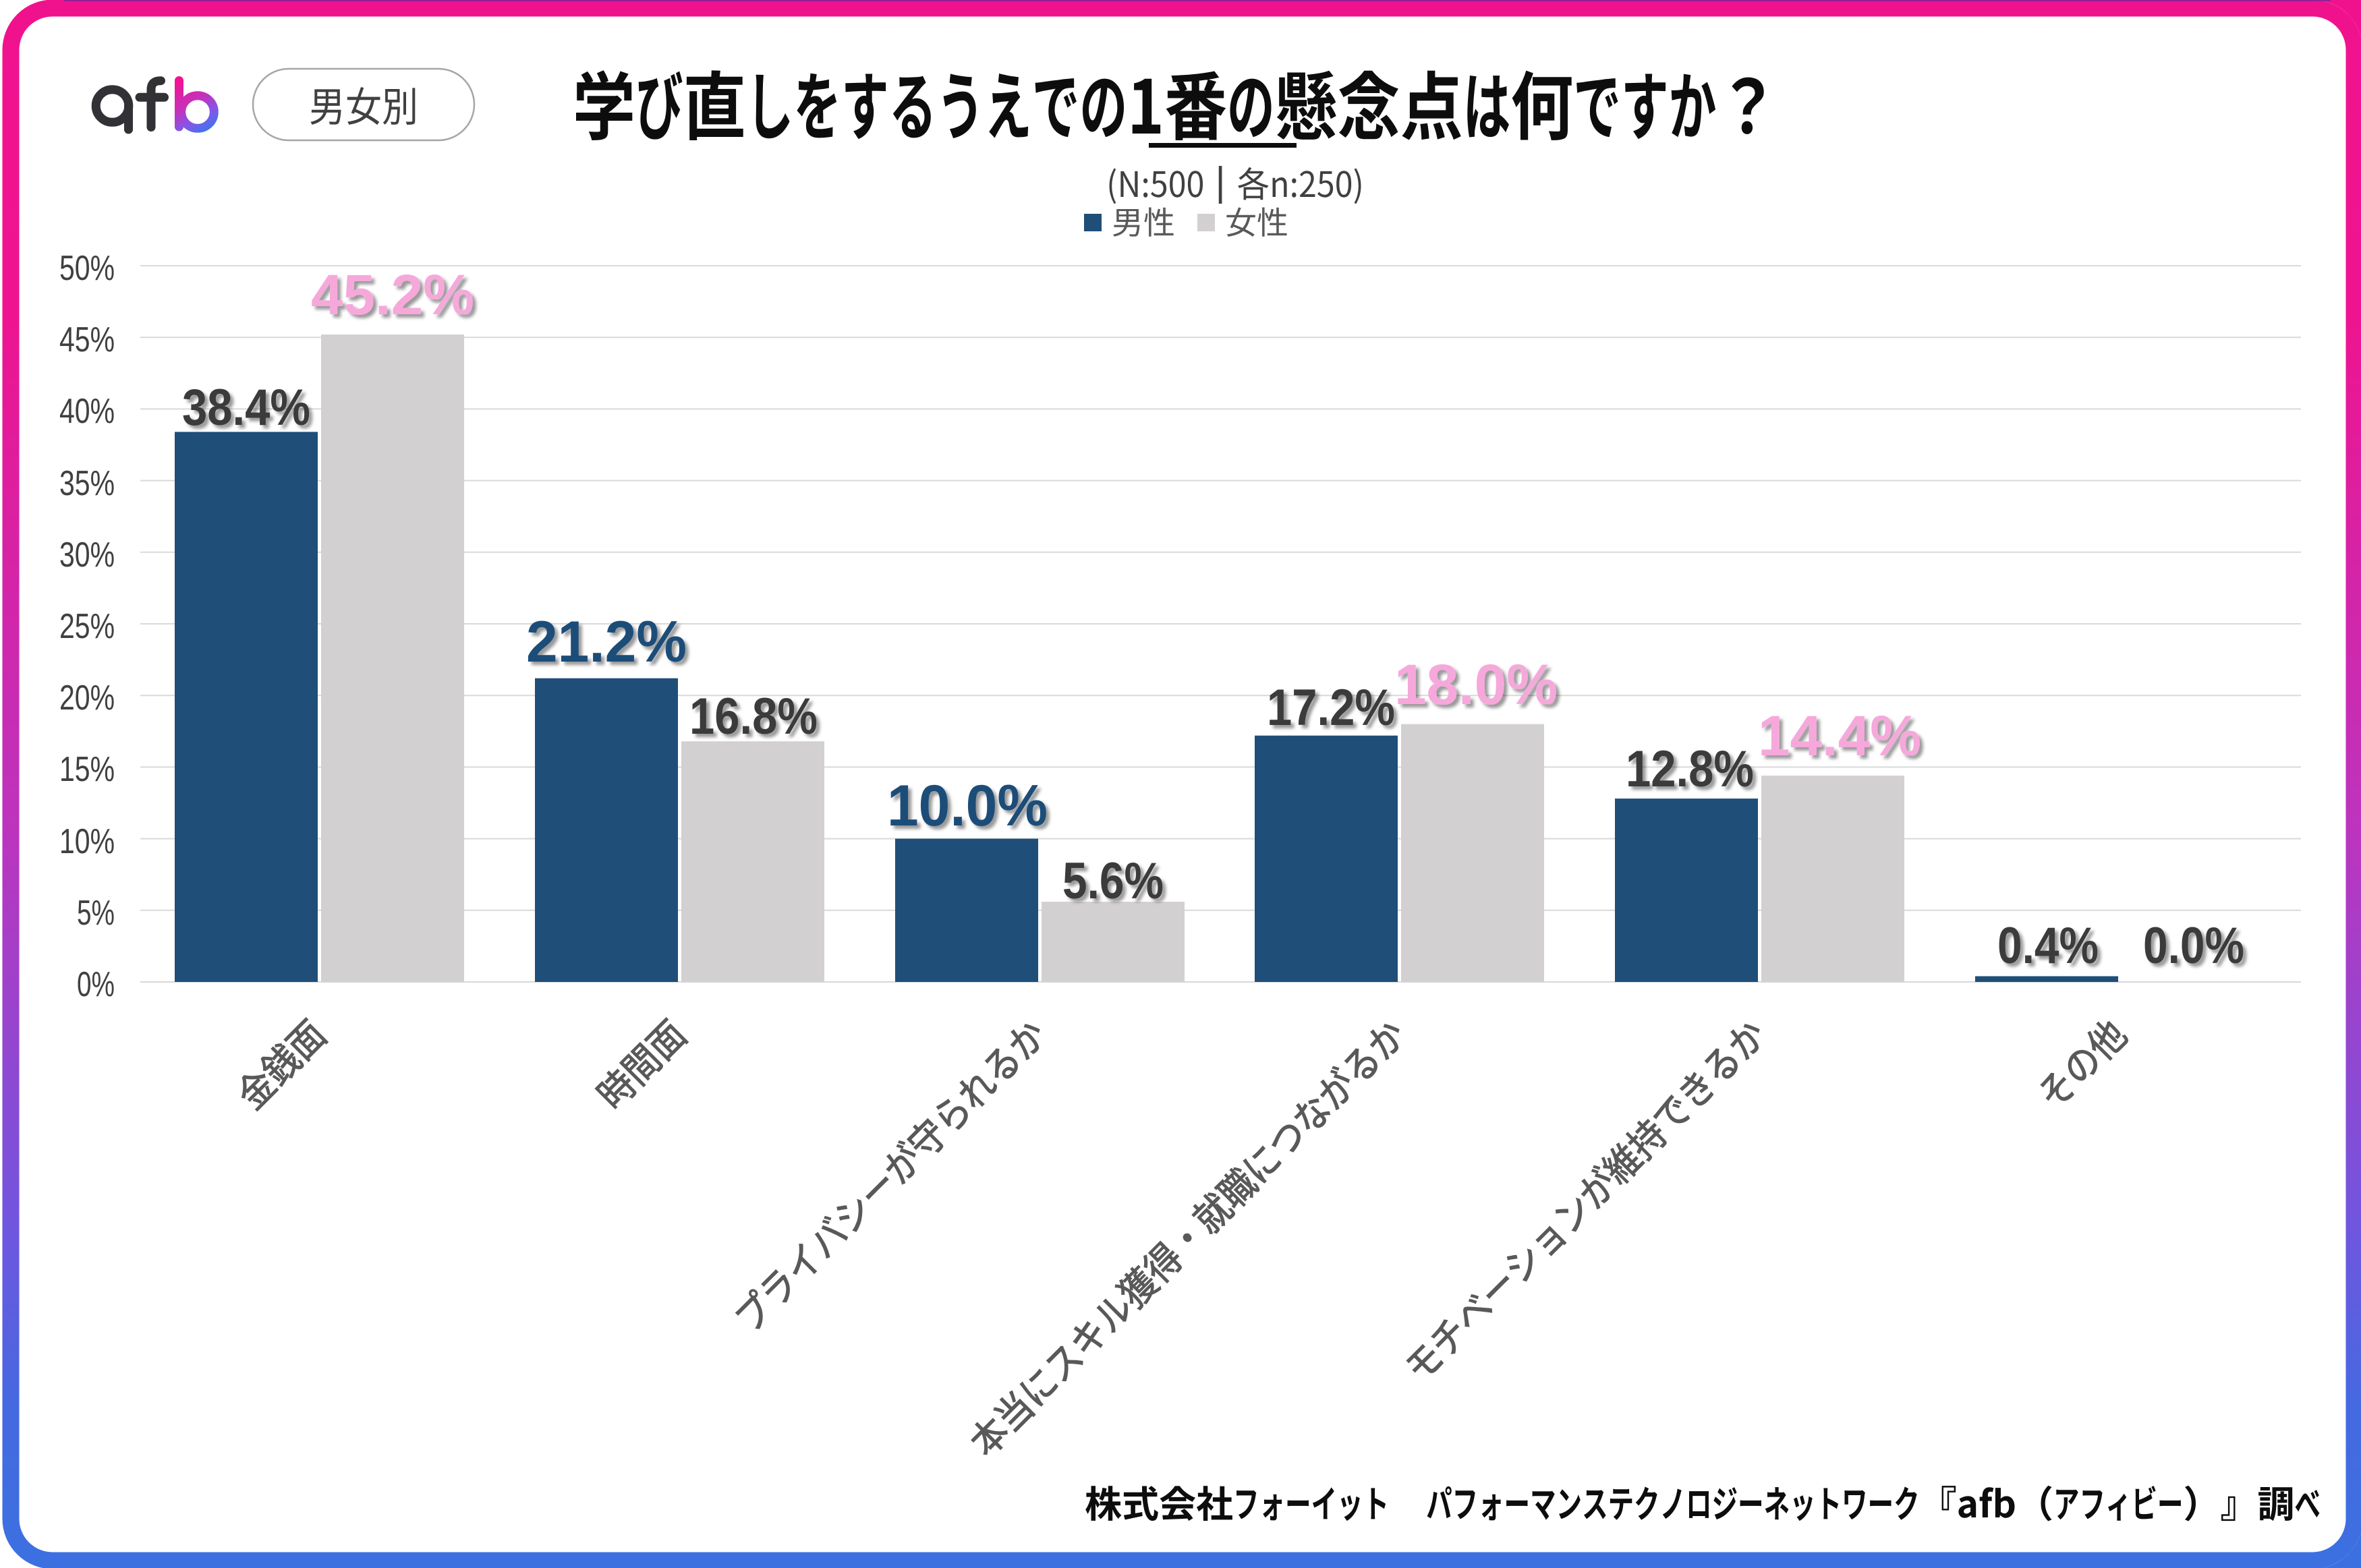  I want to click on svg-text: 0%, so click(96, 984).